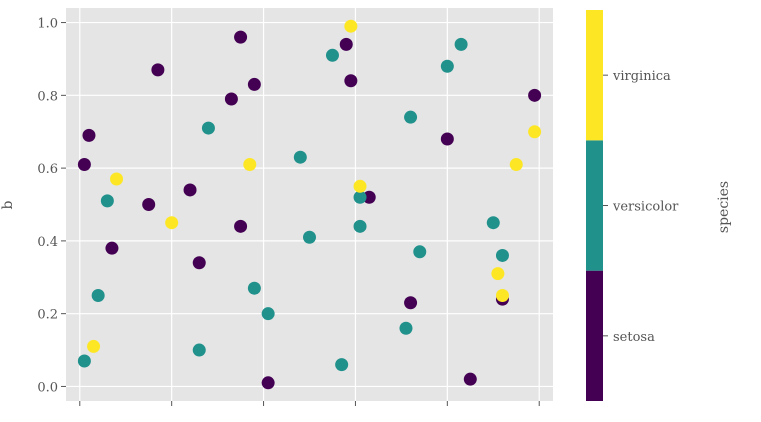  Describe the element at coordinates (47, 24) in the screenshot. I see `y-tick-label: 1.0` at that location.